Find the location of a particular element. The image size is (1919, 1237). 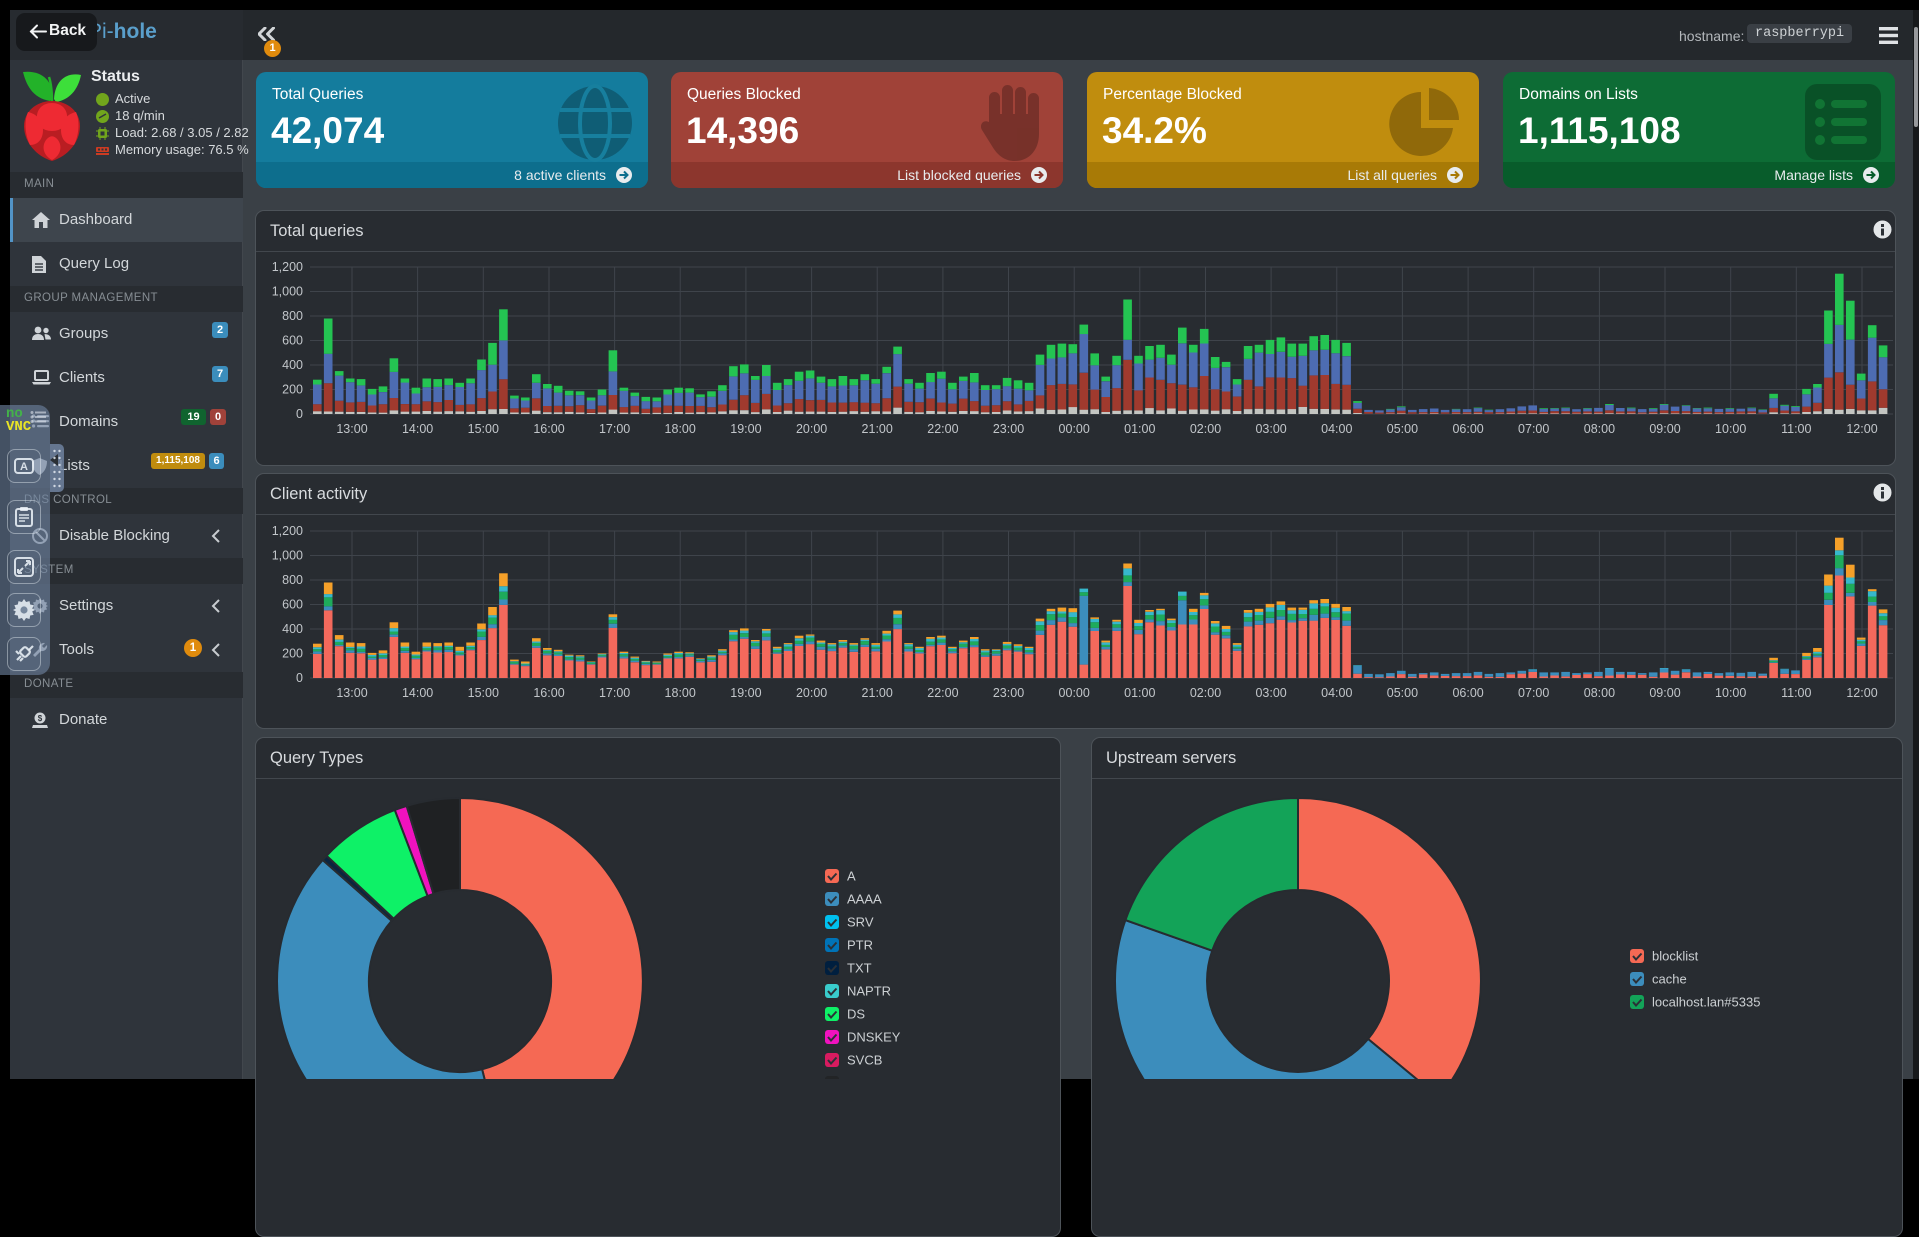

svg-text: blocklist is located at coordinates (1675, 956).